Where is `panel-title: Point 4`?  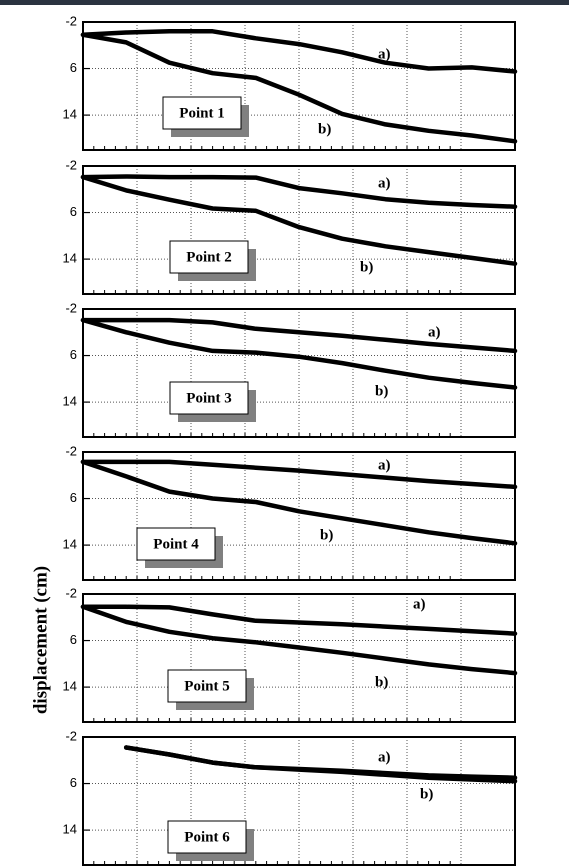 panel-title: Point 4 is located at coordinates (176, 544).